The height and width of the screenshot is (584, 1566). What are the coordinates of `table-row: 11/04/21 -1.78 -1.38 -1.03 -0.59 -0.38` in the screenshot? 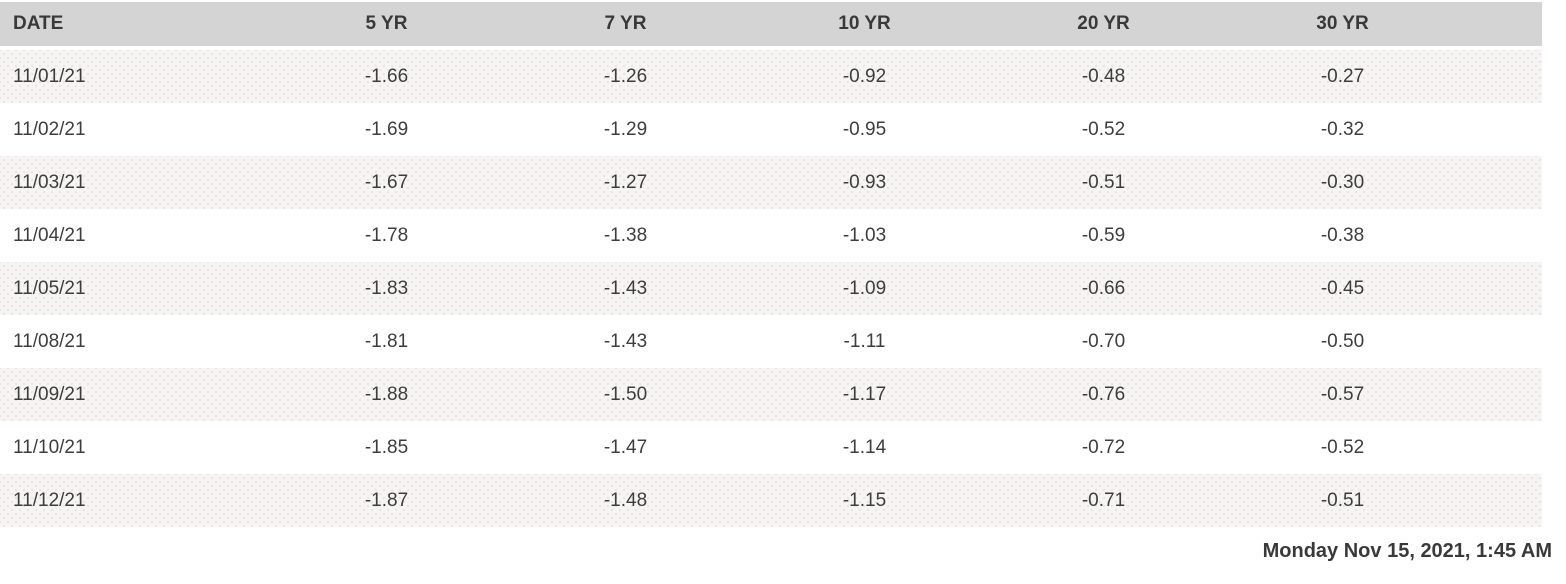 It's located at (771, 235).